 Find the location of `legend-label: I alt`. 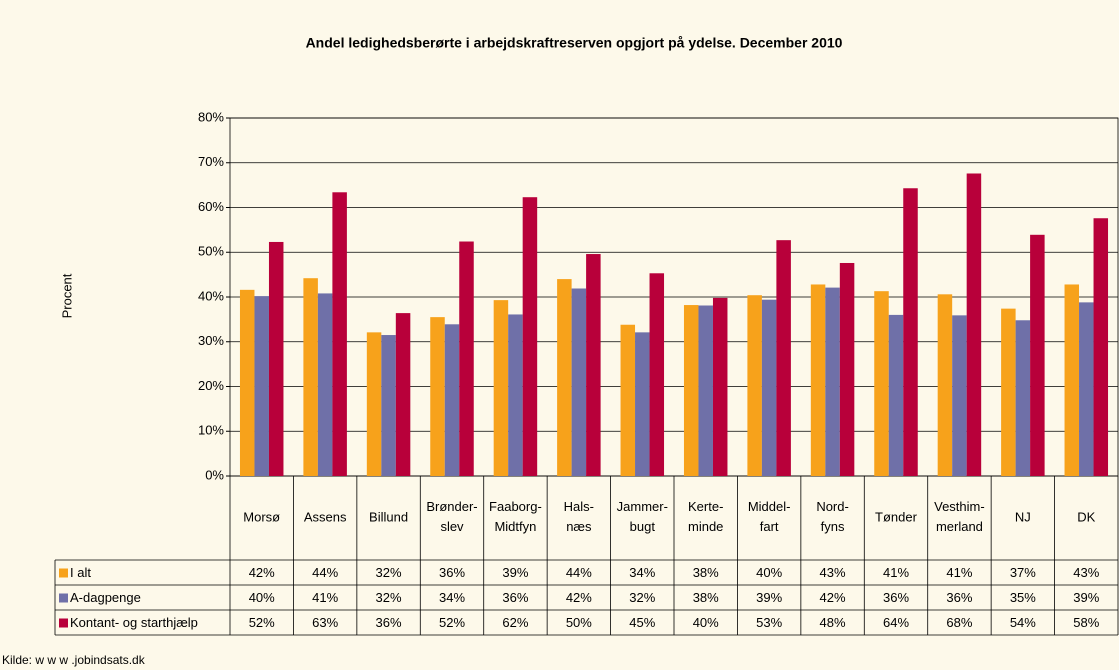

legend-label: I alt is located at coordinates (80, 572).